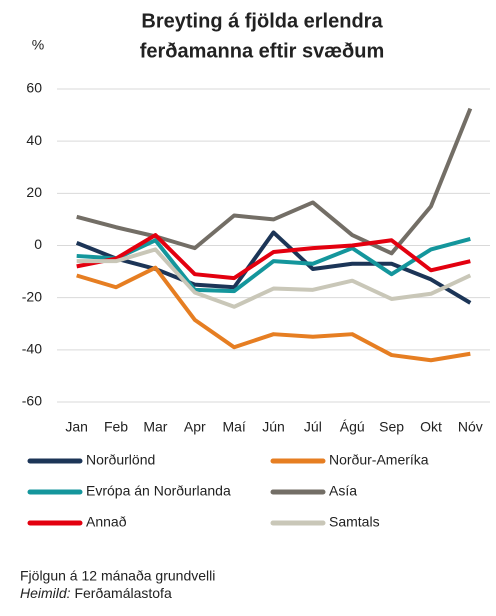  What do you see at coordinates (117, 576) in the screenshot?
I see `note: Fjölgun á 12 mánaða grundvelli` at bounding box center [117, 576].